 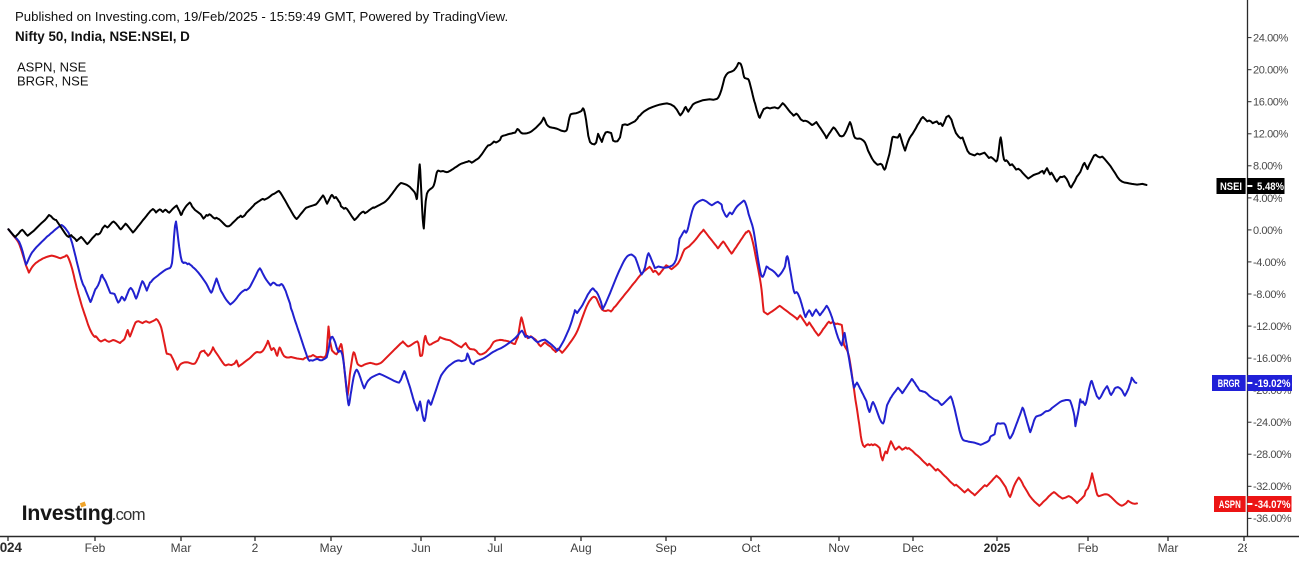 I want to click on svg-text: 2025, so click(x=997, y=548).